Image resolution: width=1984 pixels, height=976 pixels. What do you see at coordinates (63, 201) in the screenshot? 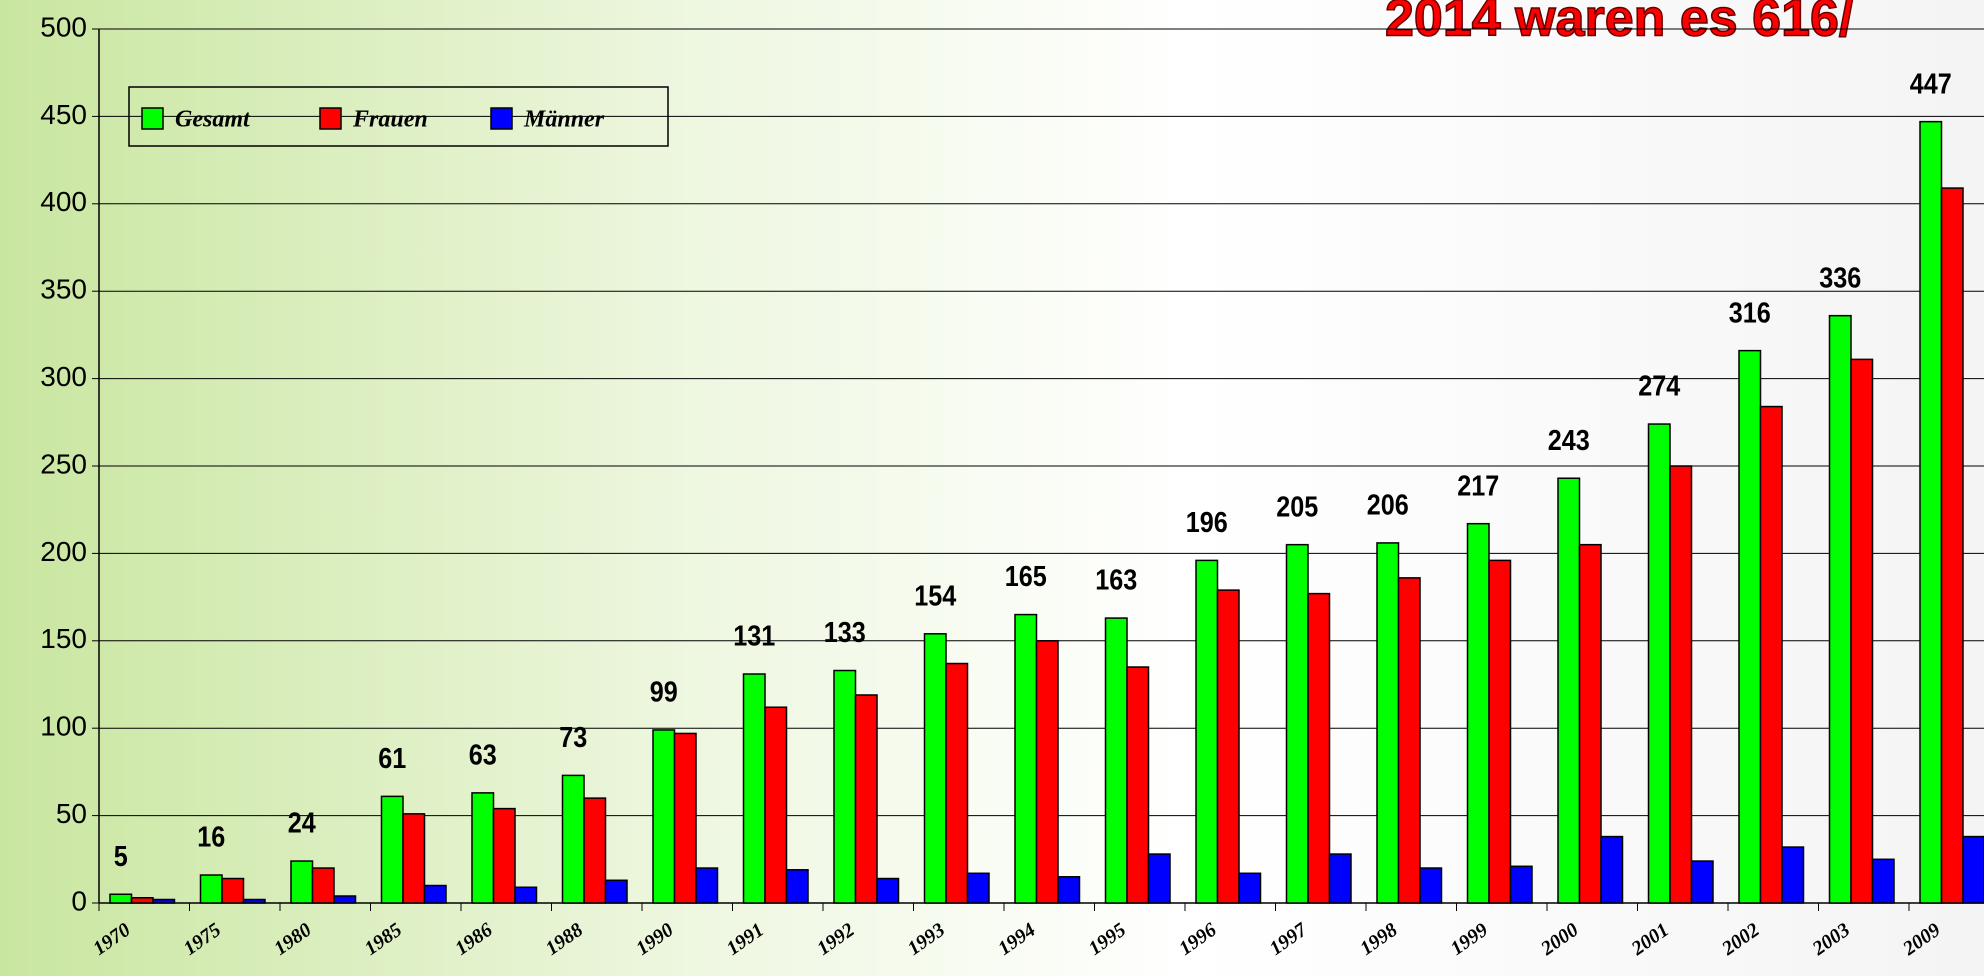
I see `y-tick-label: 400` at bounding box center [63, 201].